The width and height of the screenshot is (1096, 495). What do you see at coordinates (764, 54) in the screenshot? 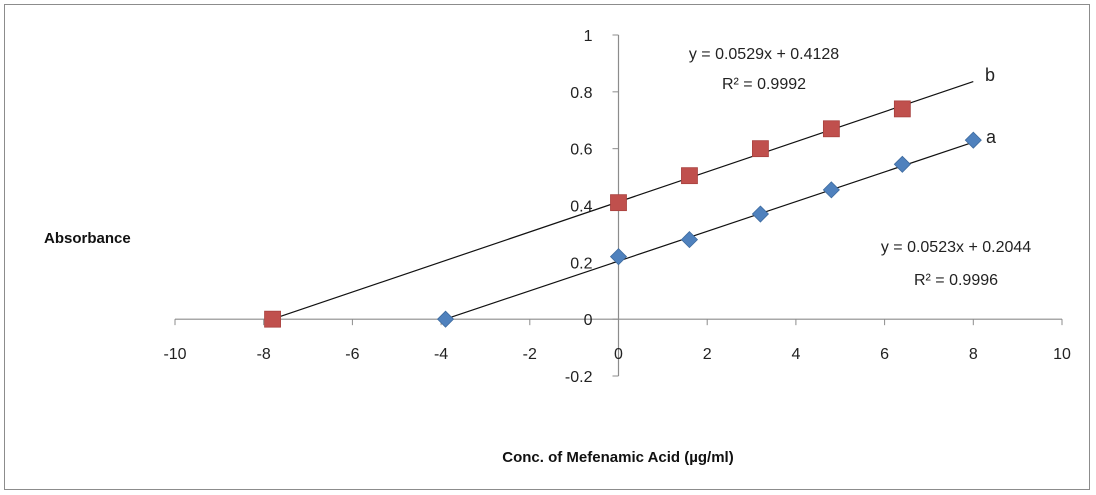
I see `equation-b: y = 0.0529x + 0.4128` at bounding box center [764, 54].